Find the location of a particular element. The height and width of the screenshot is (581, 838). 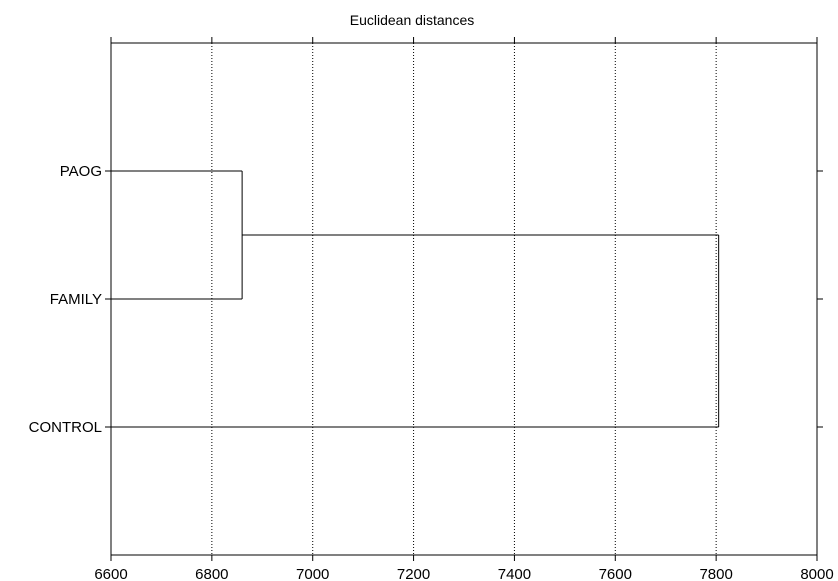

chart-title: Euclidean distances is located at coordinates (412, 20).